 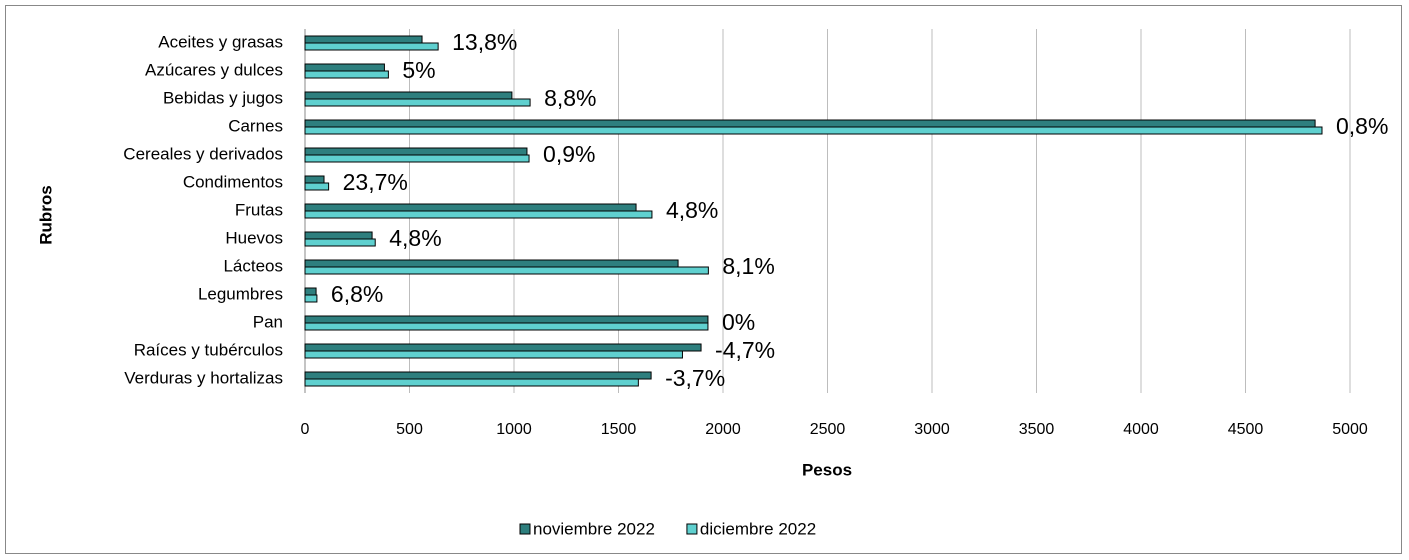 What do you see at coordinates (220, 41) in the screenshot?
I see `y-tick-label: Aceites y grasas` at bounding box center [220, 41].